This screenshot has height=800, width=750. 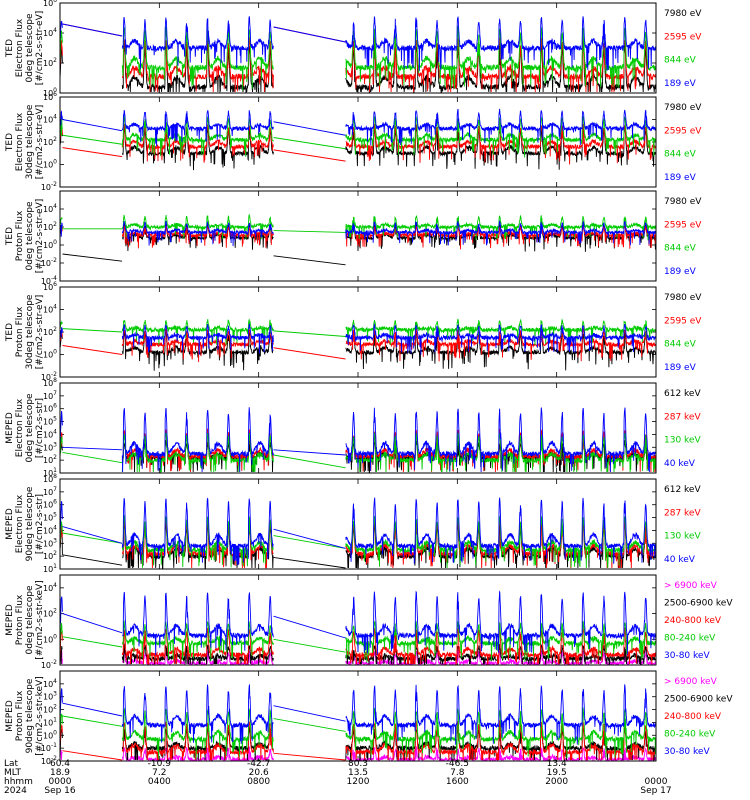 I want to click on legend-entry: 844 eV, so click(x=680, y=155).